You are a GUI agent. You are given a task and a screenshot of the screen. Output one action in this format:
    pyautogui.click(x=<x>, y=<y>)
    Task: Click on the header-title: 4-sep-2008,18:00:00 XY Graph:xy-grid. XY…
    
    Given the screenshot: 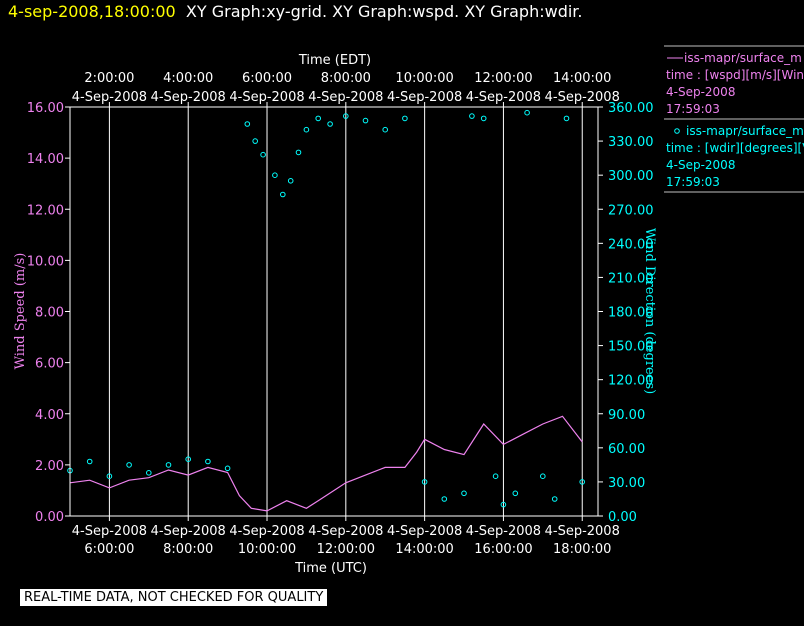 What is the action you would take?
    pyautogui.click(x=295, y=11)
    